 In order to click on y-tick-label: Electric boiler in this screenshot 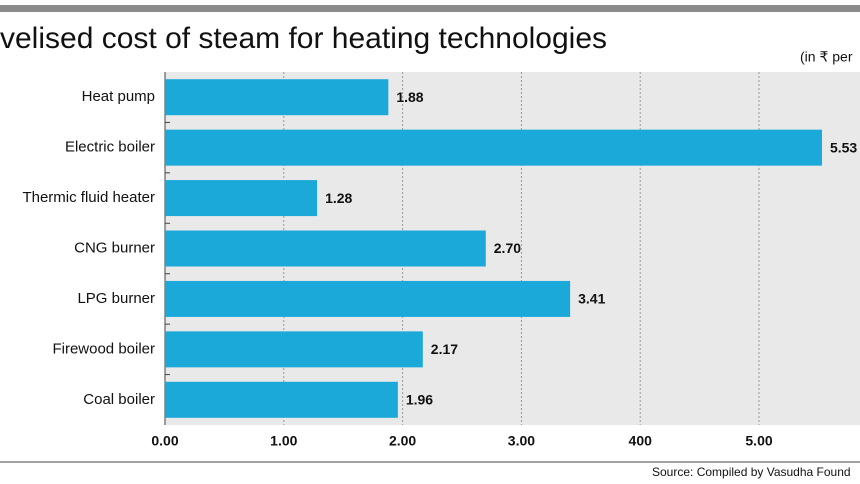, I will do `click(110, 147)`.